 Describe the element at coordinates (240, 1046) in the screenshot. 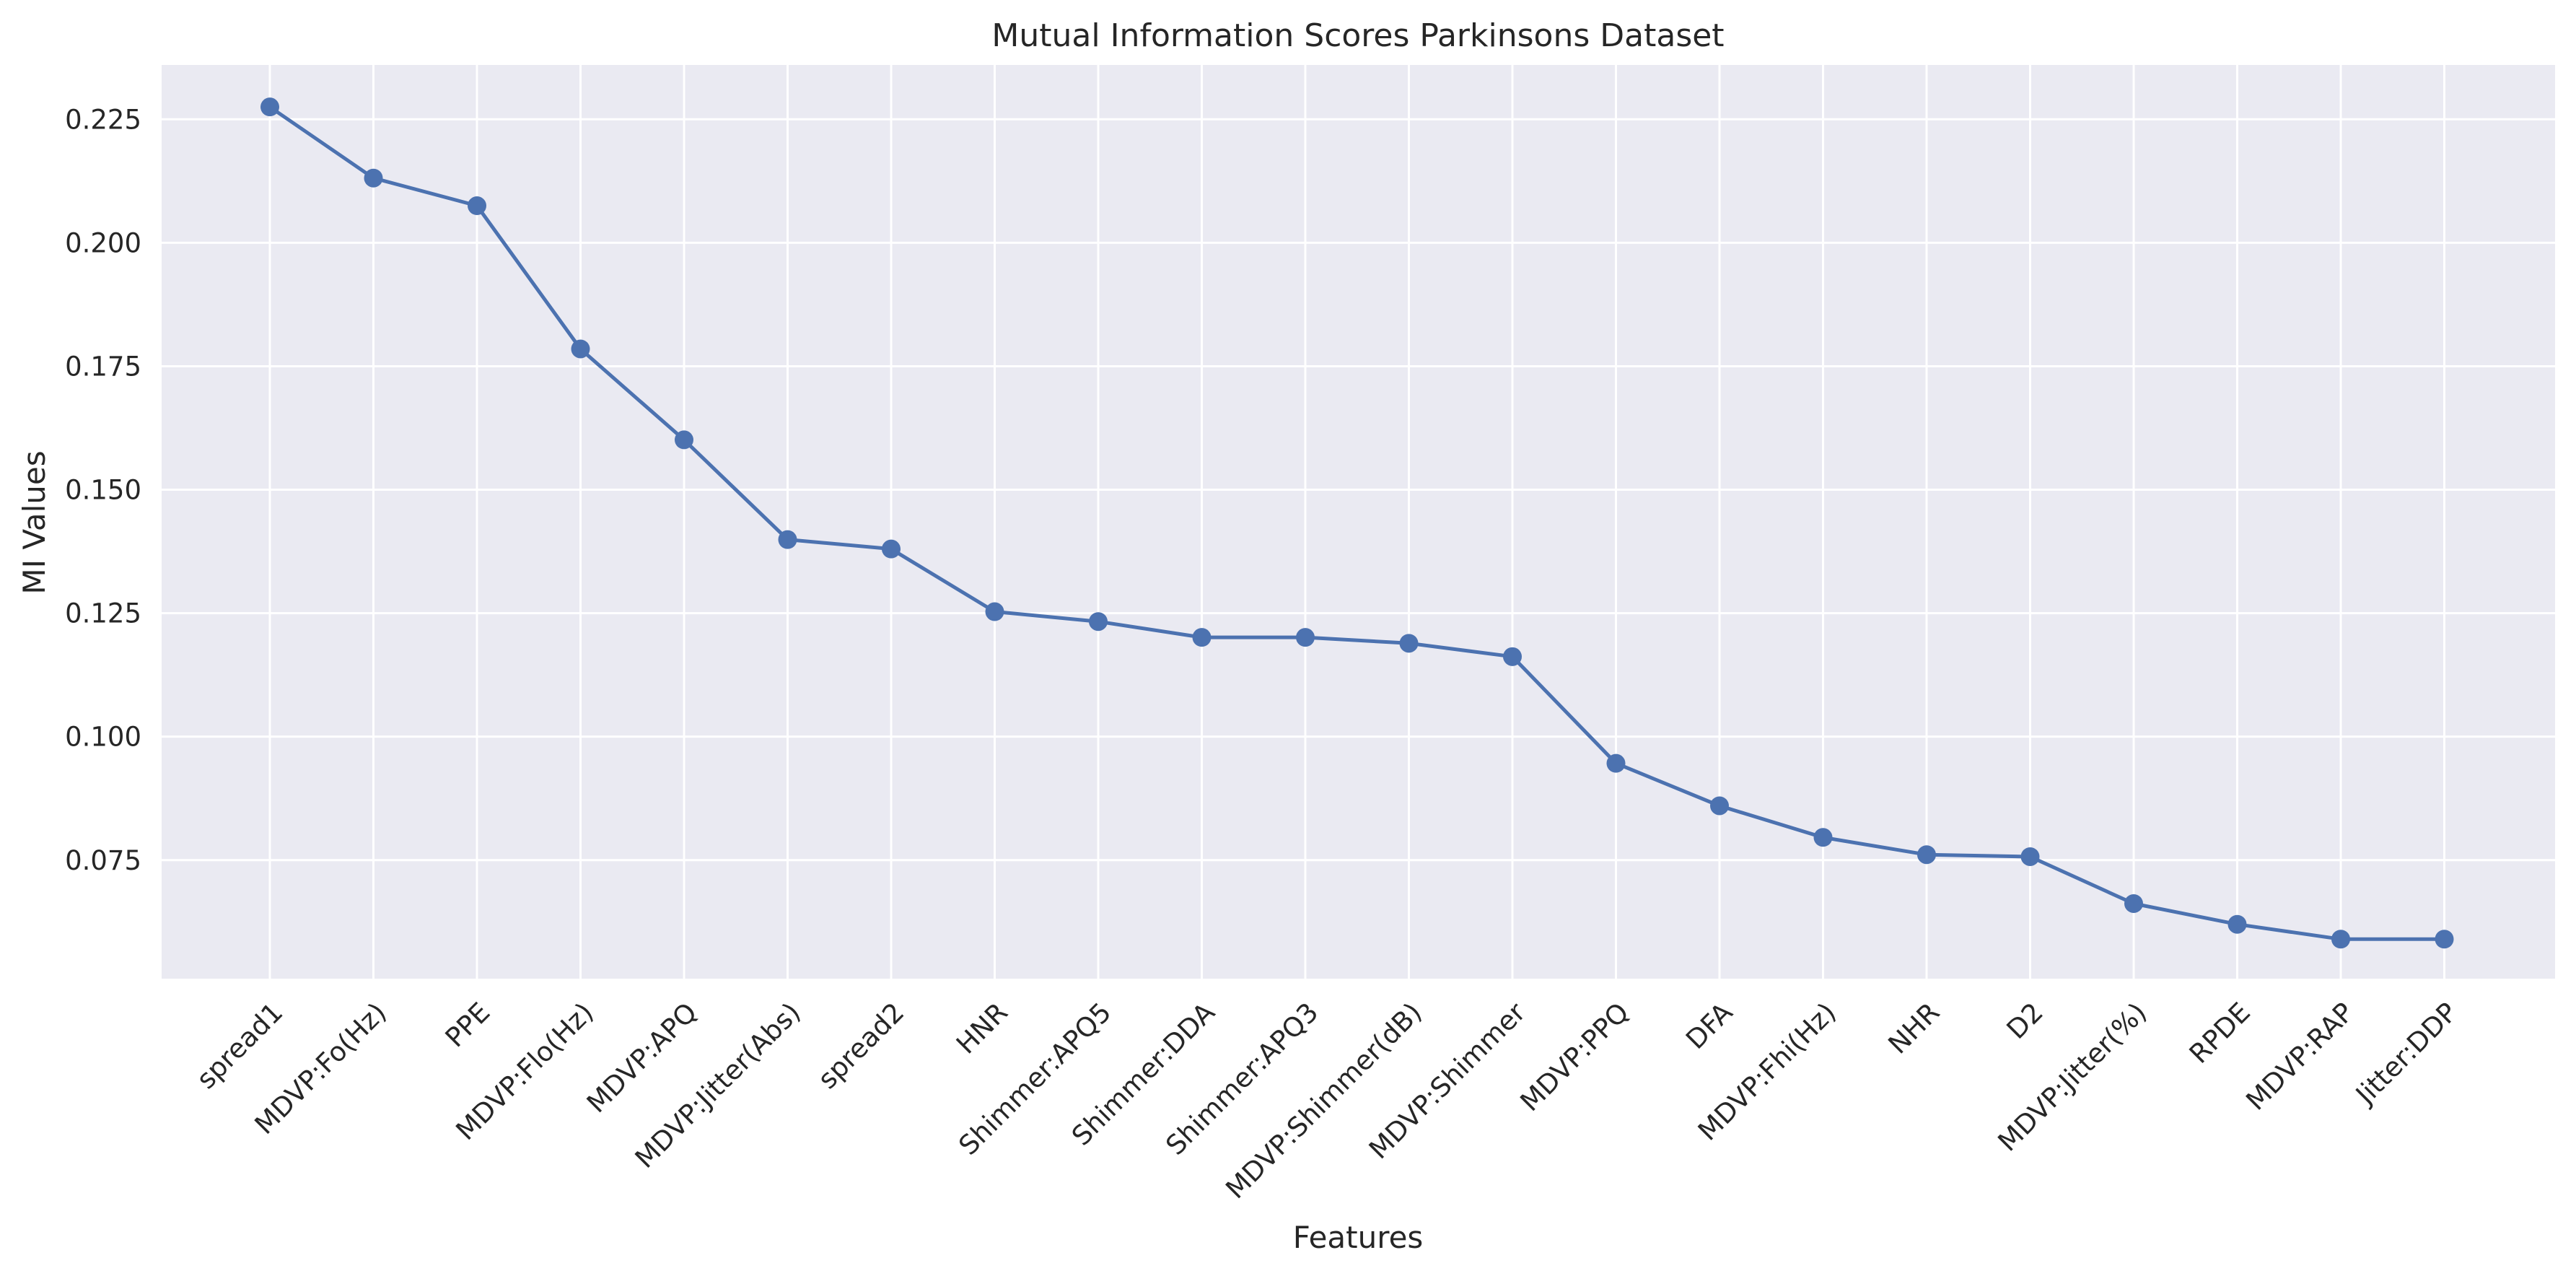

I see `x-tick-label: spread1` at that location.